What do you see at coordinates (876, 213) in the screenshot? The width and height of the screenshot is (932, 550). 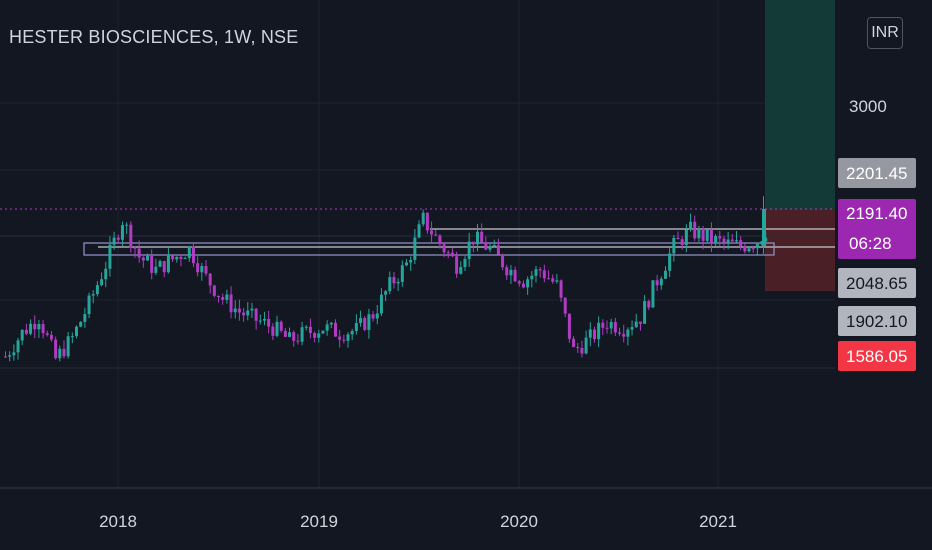 I see `last-price-label: 2191.40` at bounding box center [876, 213].